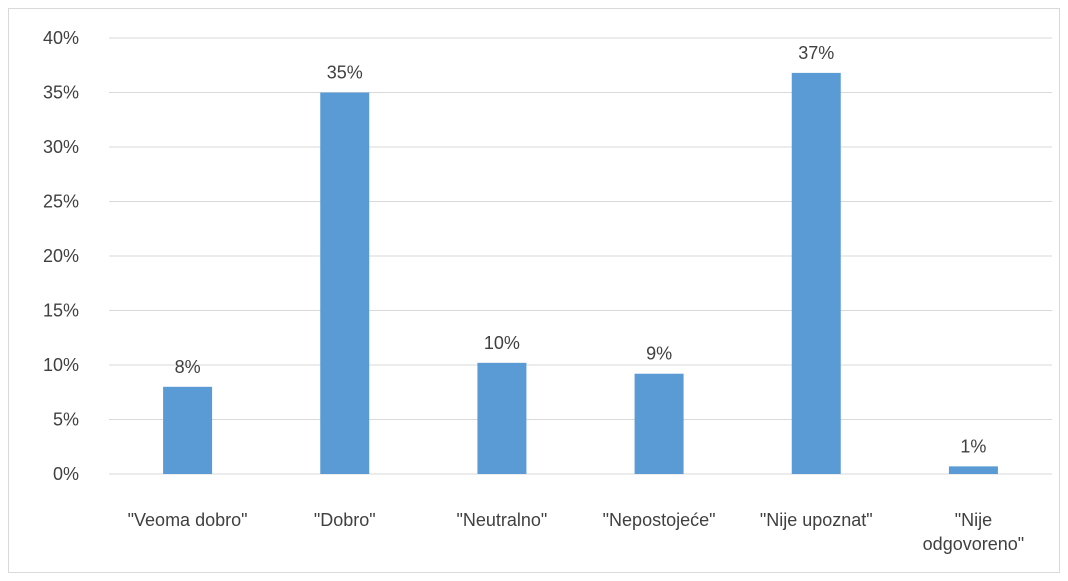 This screenshot has width=1068, height=581. I want to click on data-label: 10%, so click(502, 343).